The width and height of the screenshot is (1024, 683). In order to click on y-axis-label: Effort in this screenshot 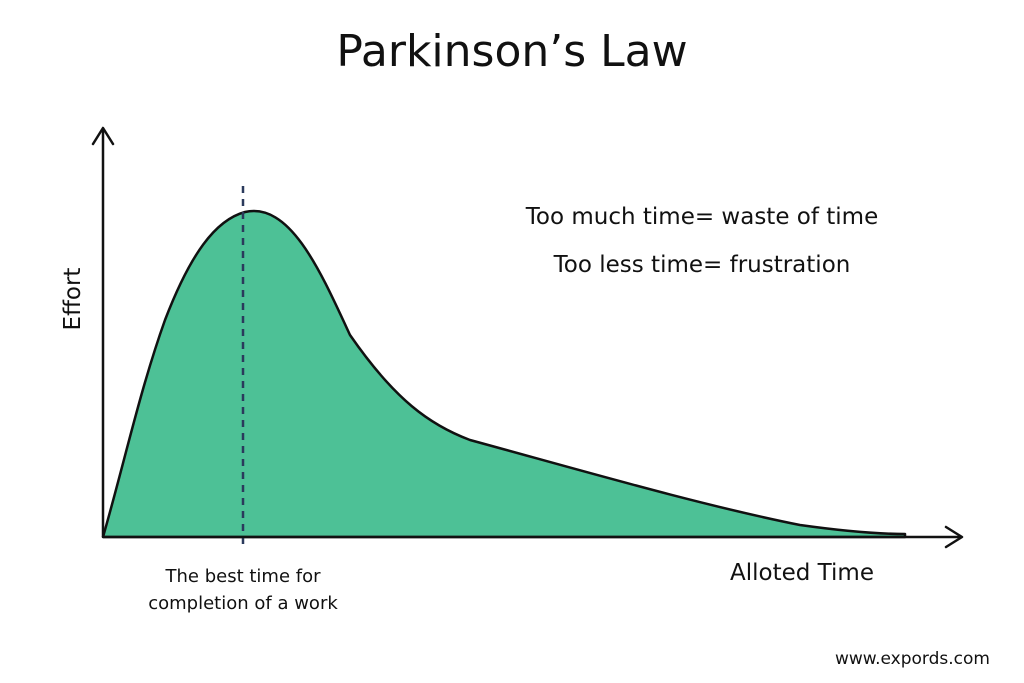, I will do `click(73, 299)`.